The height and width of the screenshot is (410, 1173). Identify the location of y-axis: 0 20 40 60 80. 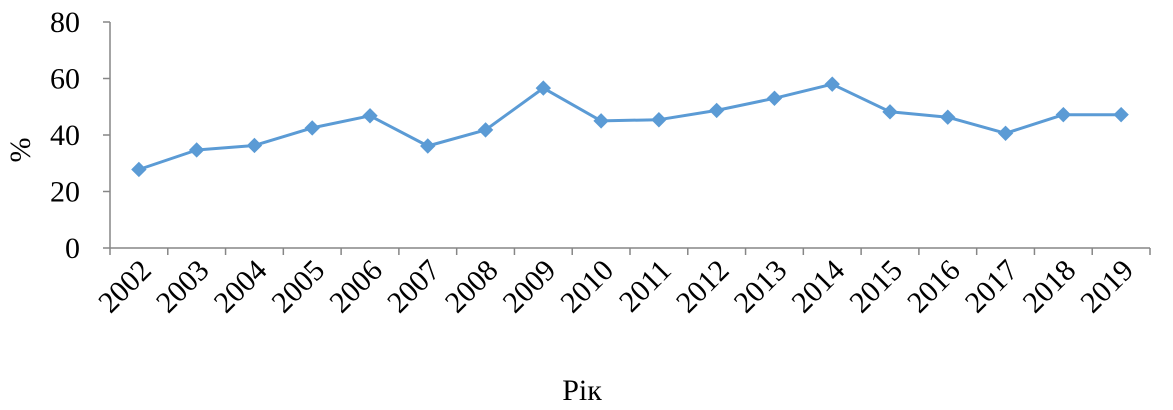
(80, 135).